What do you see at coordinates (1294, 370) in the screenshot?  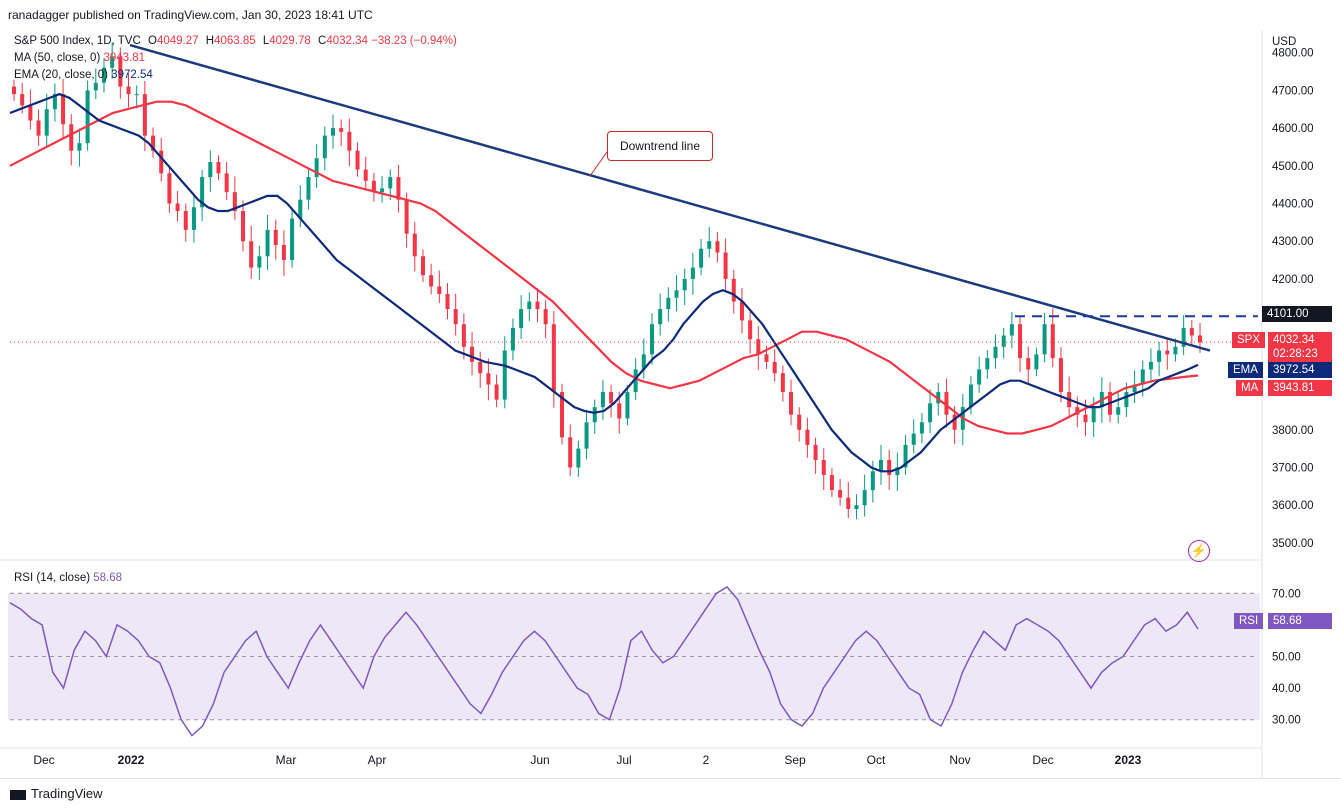 I see `ema-tag-price: 3972.54` at bounding box center [1294, 370].